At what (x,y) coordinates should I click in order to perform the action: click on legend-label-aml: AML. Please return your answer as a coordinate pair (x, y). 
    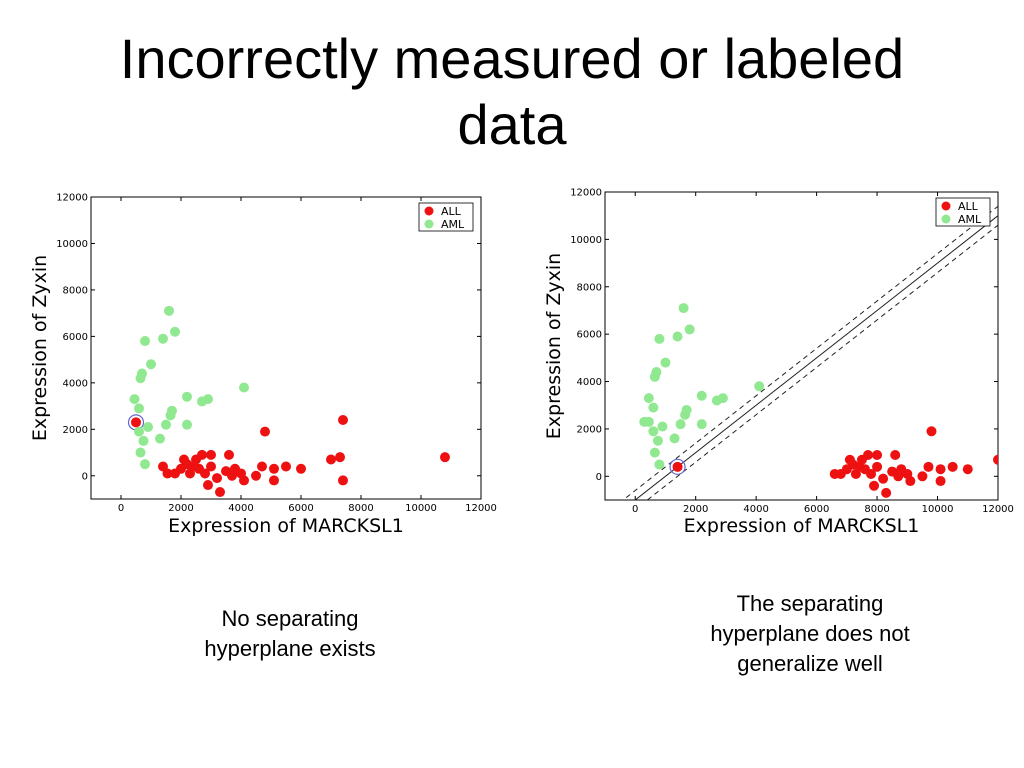
    Looking at the image, I should click on (970, 219).